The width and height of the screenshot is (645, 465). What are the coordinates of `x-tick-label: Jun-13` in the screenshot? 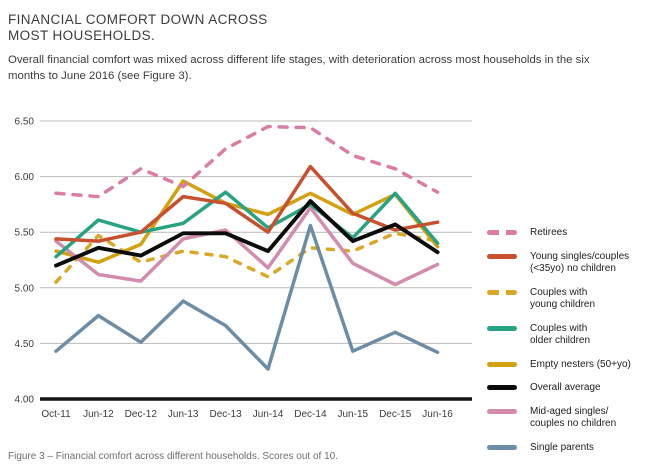 It's located at (183, 414).